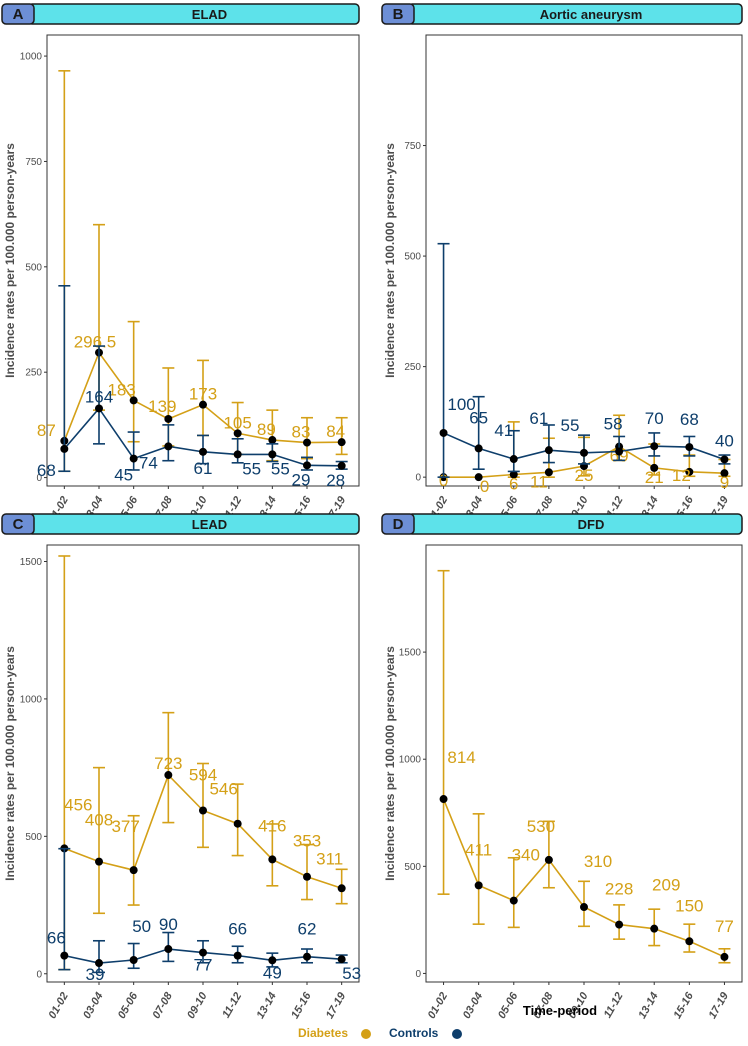  Describe the element at coordinates (204, 915) in the screenshot. I see `series-controls: 66 39 50 90 77 66 49 62 53` at that location.